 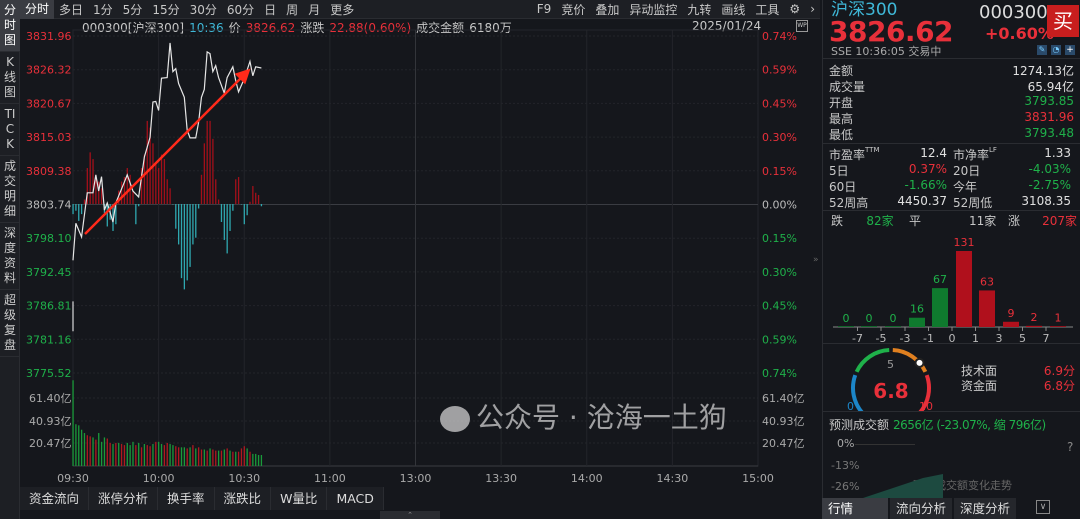 I want to click on tab-period: 5分, so click(x=132, y=9).